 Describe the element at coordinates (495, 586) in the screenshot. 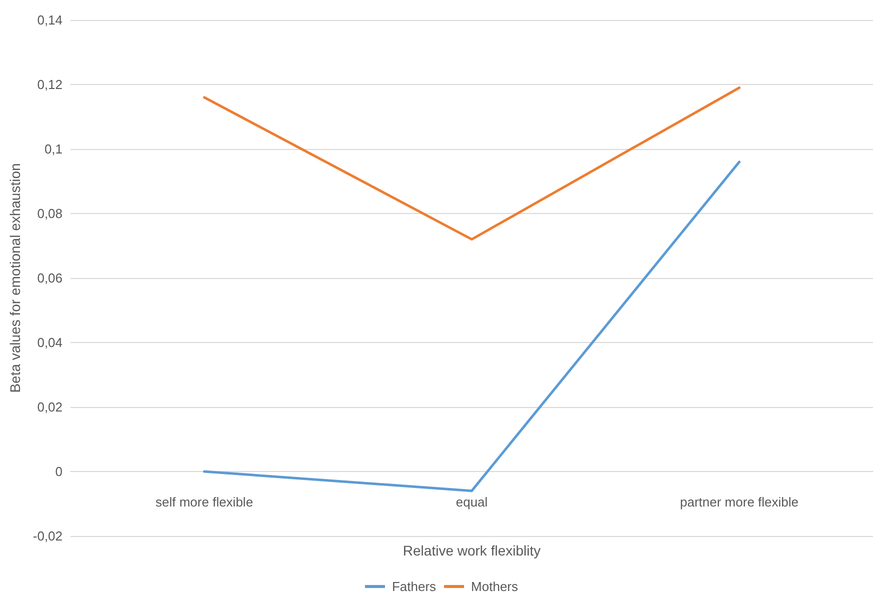

I see `legend-label: Mothers` at that location.